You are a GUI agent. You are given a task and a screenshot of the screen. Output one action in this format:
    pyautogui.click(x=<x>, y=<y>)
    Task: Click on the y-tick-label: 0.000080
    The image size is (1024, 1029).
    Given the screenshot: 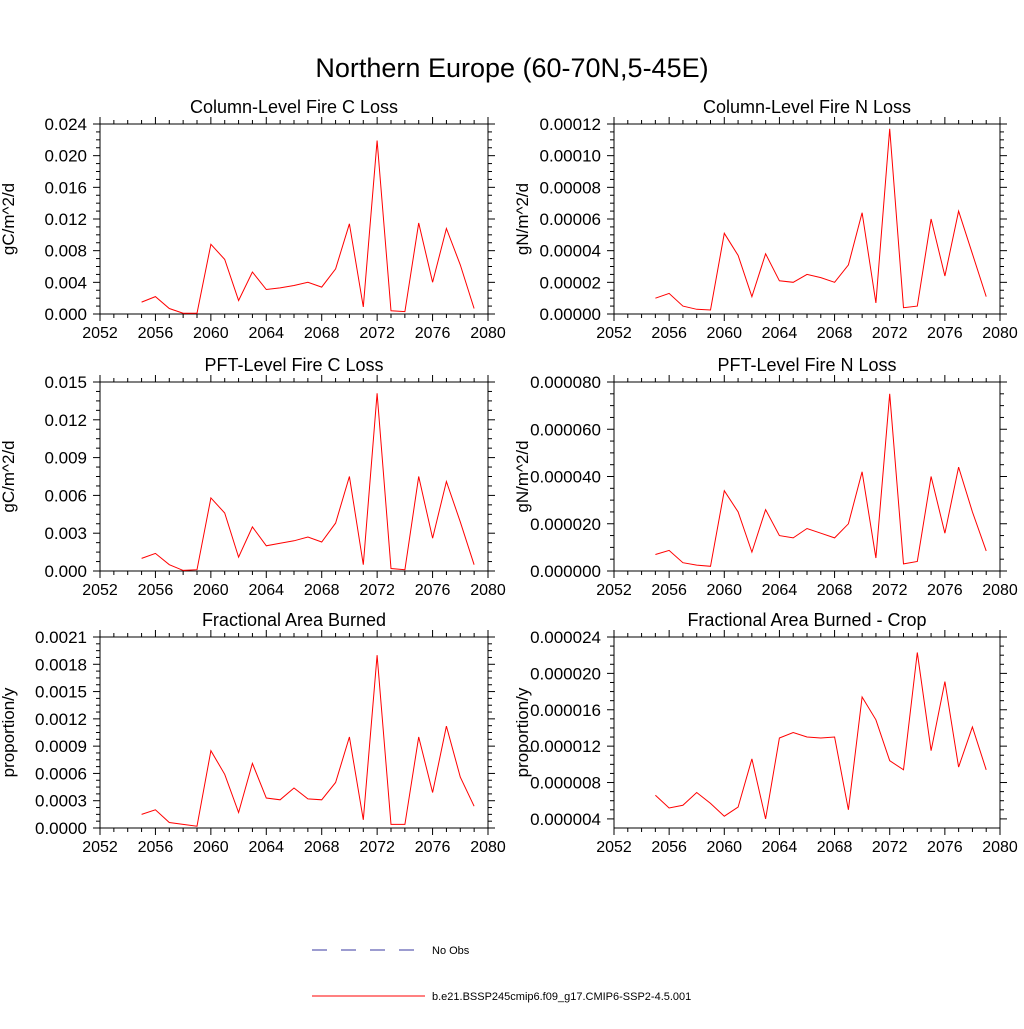 What is the action you would take?
    pyautogui.click(x=565, y=382)
    